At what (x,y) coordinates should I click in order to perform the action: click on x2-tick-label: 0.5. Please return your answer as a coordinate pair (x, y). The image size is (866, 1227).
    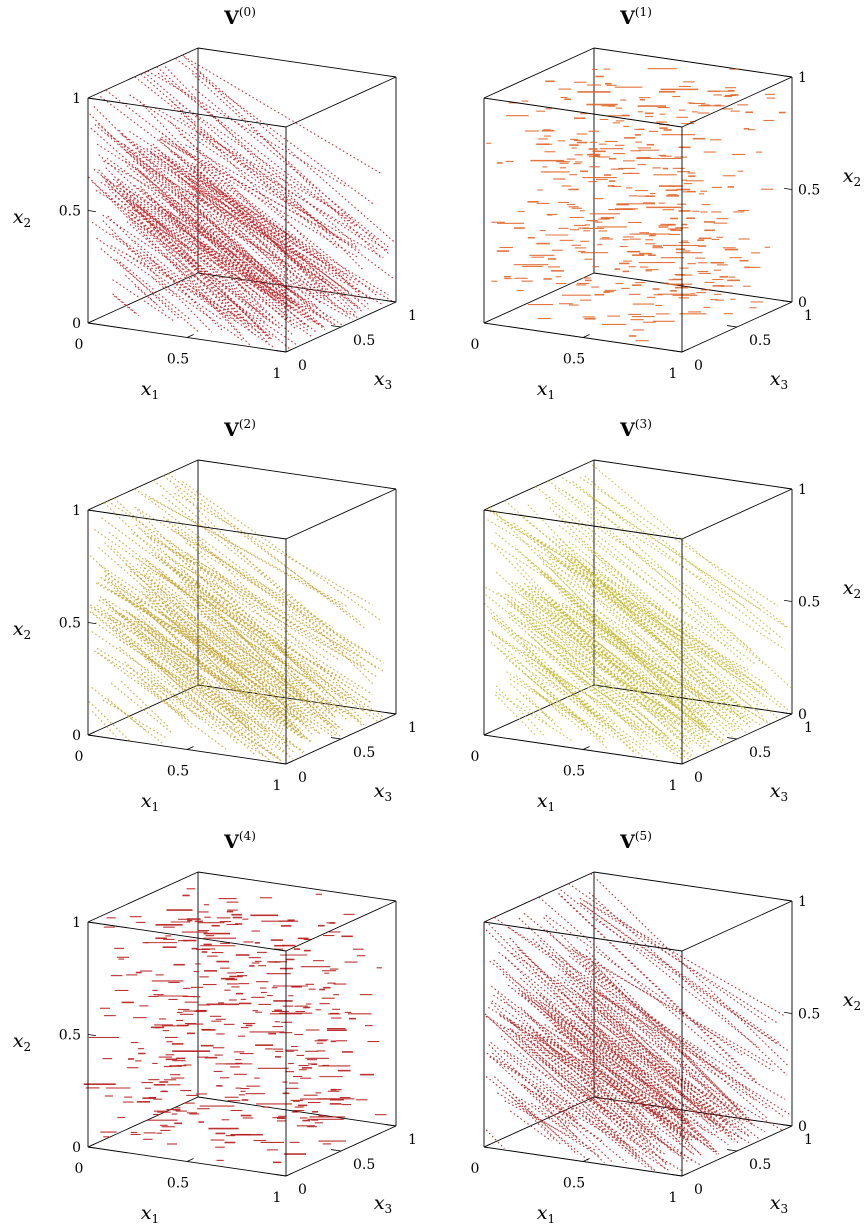
    Looking at the image, I should click on (70, 624).